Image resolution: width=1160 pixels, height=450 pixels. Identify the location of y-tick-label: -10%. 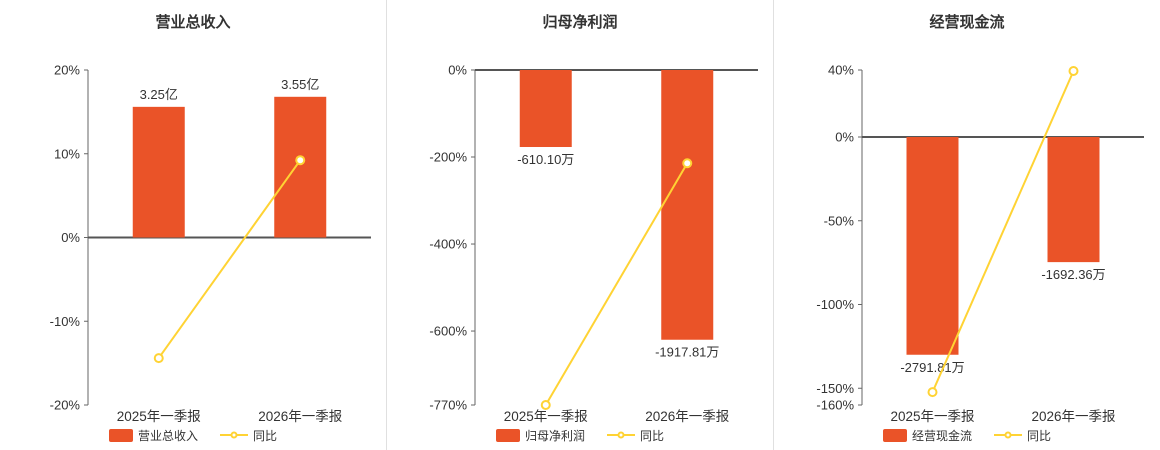
(65, 321).